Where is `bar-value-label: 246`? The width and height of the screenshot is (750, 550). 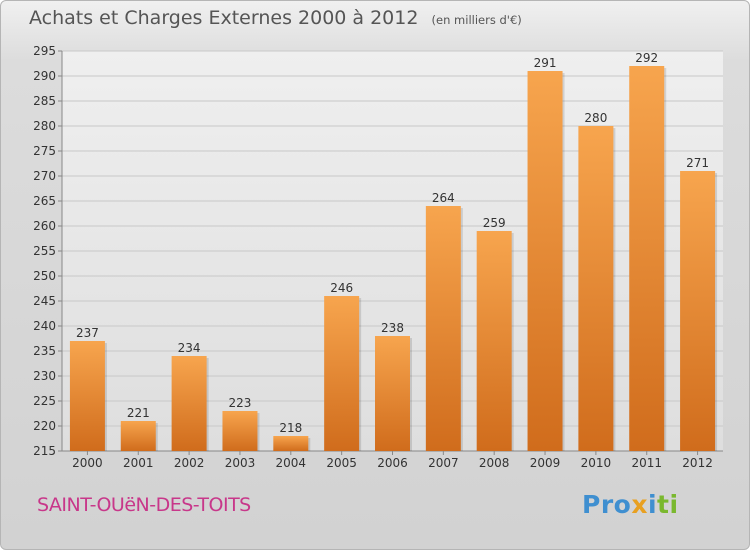
bar-value-label: 246 is located at coordinates (341, 288).